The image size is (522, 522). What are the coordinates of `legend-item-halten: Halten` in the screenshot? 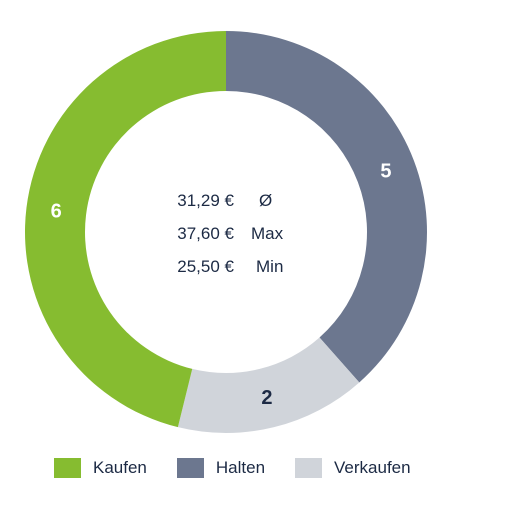 It's located at (221, 468).